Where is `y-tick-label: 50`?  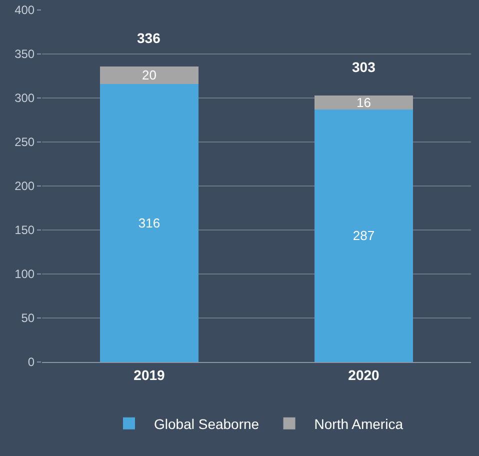 y-tick-label: 50 is located at coordinates (28, 318).